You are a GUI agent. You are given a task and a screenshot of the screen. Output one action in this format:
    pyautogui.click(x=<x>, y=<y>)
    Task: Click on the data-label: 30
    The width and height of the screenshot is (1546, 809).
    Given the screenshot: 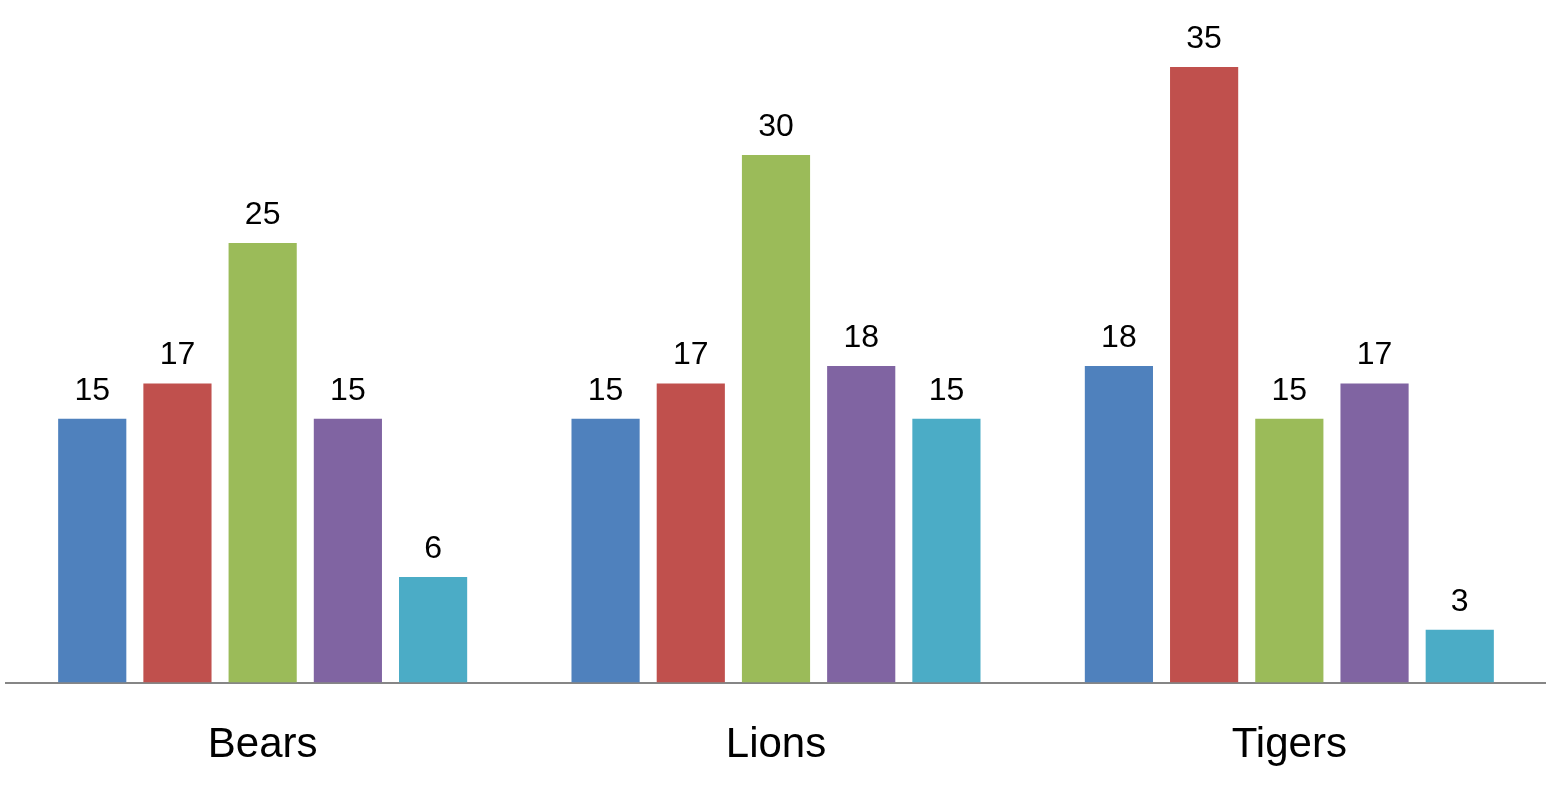 What is the action you would take?
    pyautogui.click(x=776, y=124)
    